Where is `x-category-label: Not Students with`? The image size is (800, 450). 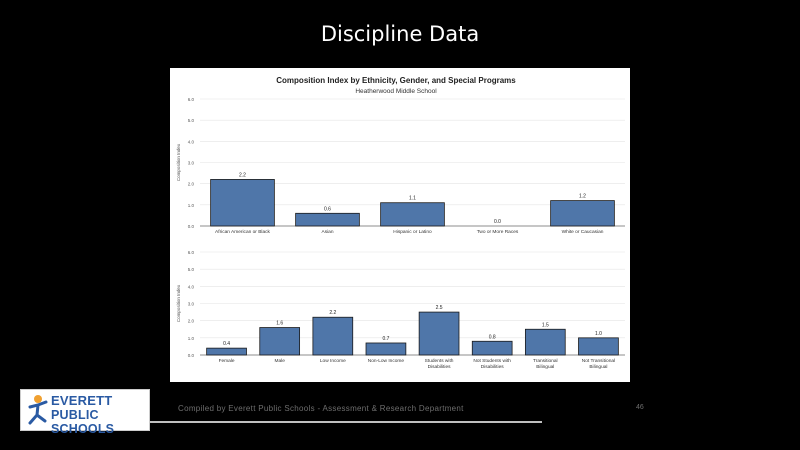 x-category-label: Not Students with is located at coordinates (492, 361).